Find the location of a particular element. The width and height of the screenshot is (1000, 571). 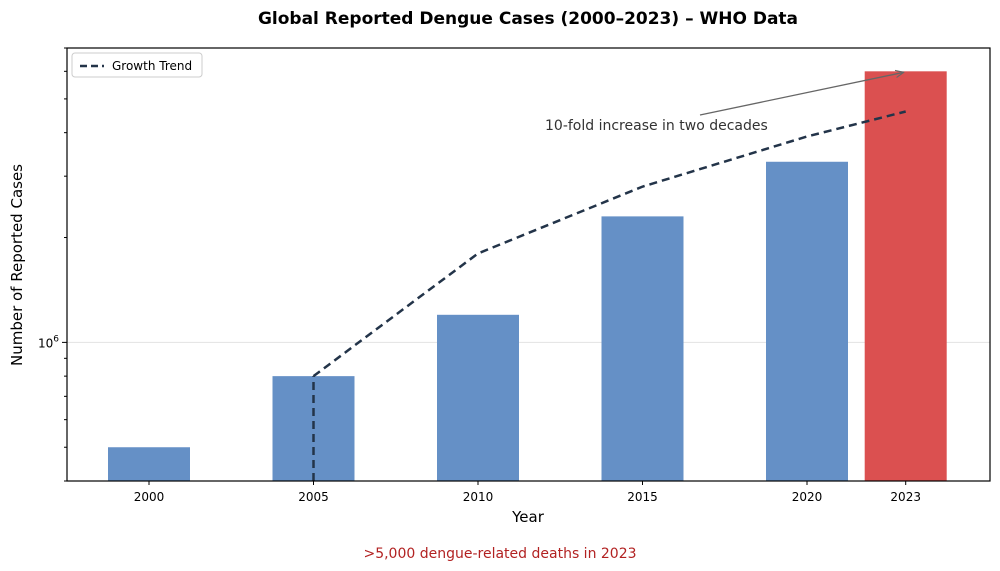

annotation-layer: 10-fold increase in two decades is located at coordinates (724, 103).